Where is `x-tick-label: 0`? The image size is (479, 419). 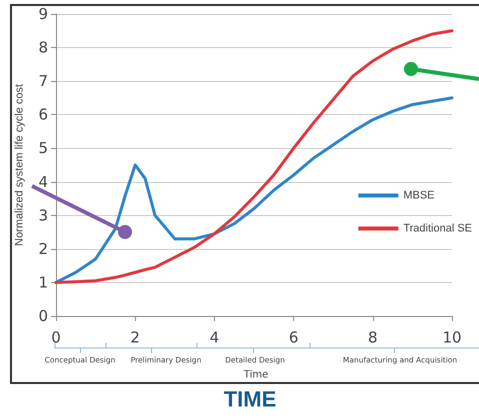
x-tick-label: 0 is located at coordinates (56, 337).